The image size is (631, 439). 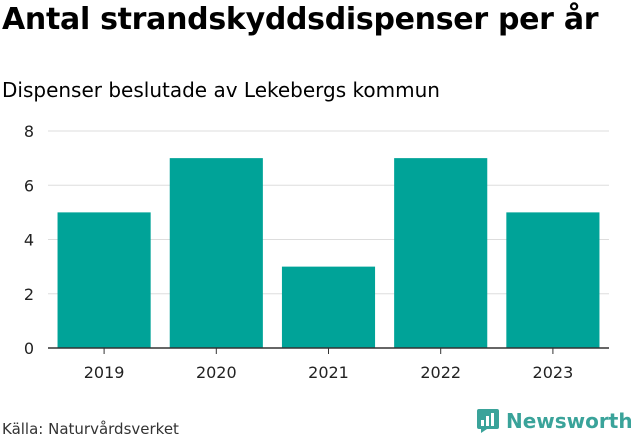 I want to click on brand-logo: Newsworthy, so click(x=553, y=421).